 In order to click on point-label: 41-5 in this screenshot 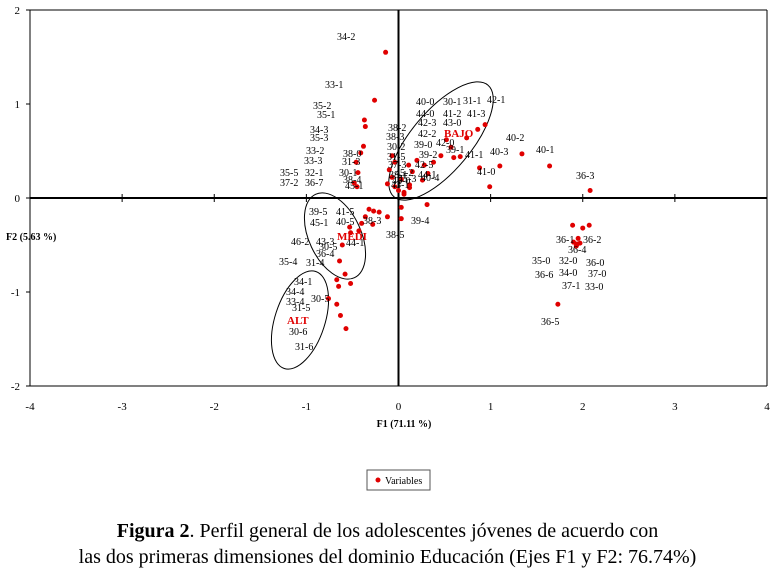, I will do `click(345, 212)`.